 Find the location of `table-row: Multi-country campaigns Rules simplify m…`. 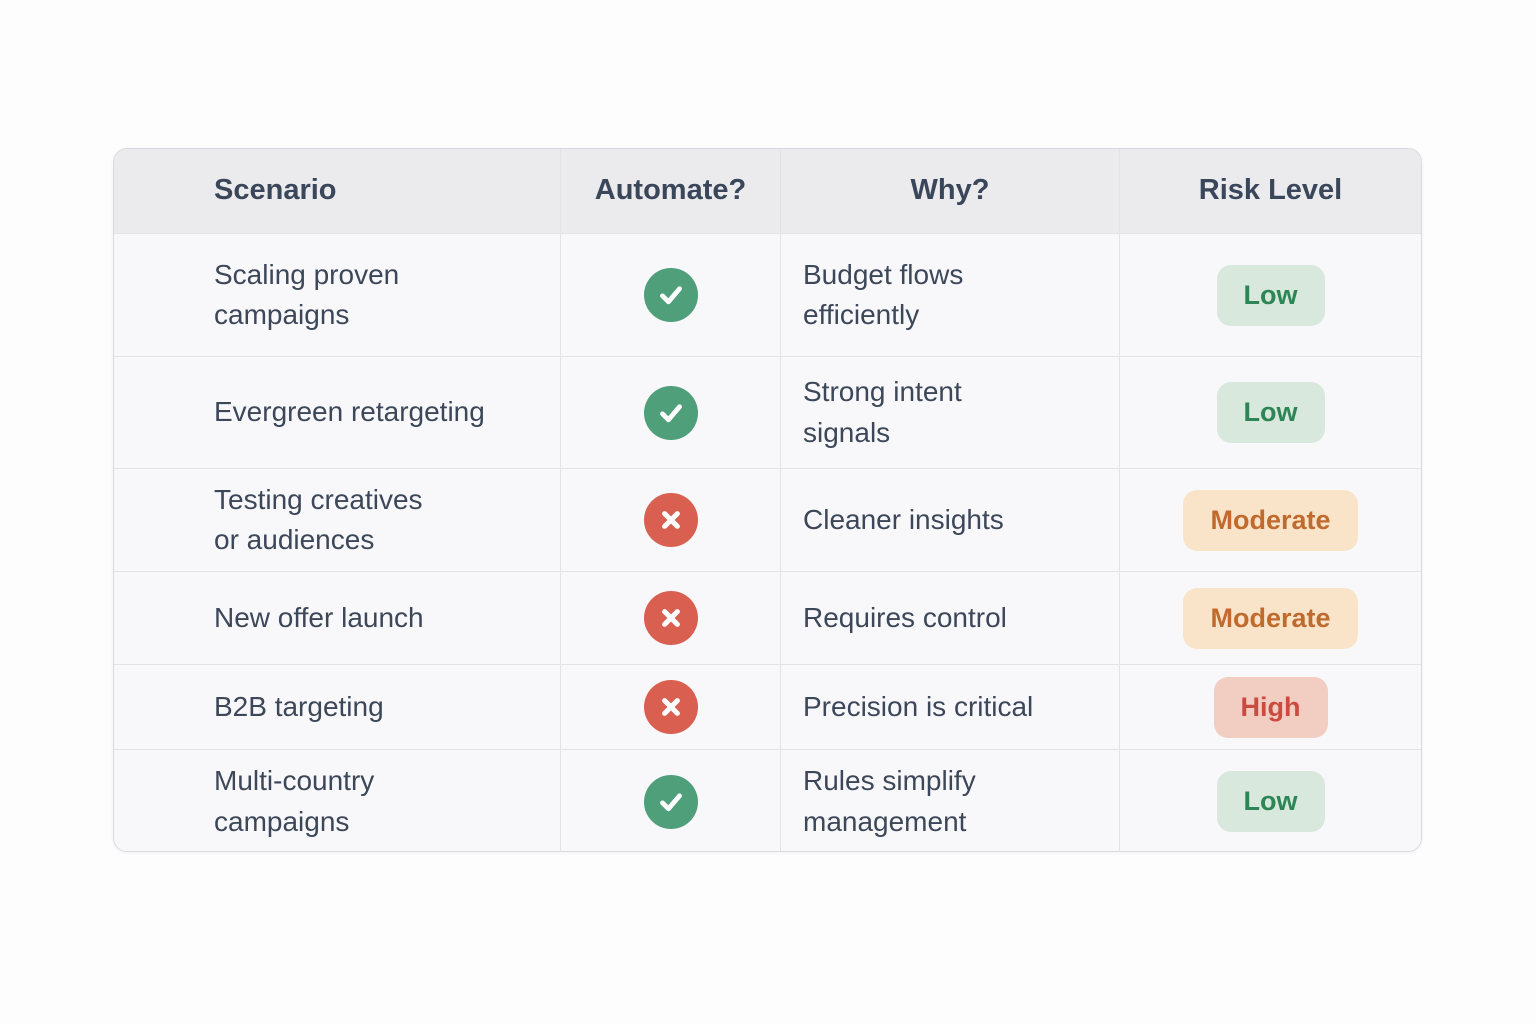

table-row: Multi-country campaigns Rules simplify m… is located at coordinates (767, 800).